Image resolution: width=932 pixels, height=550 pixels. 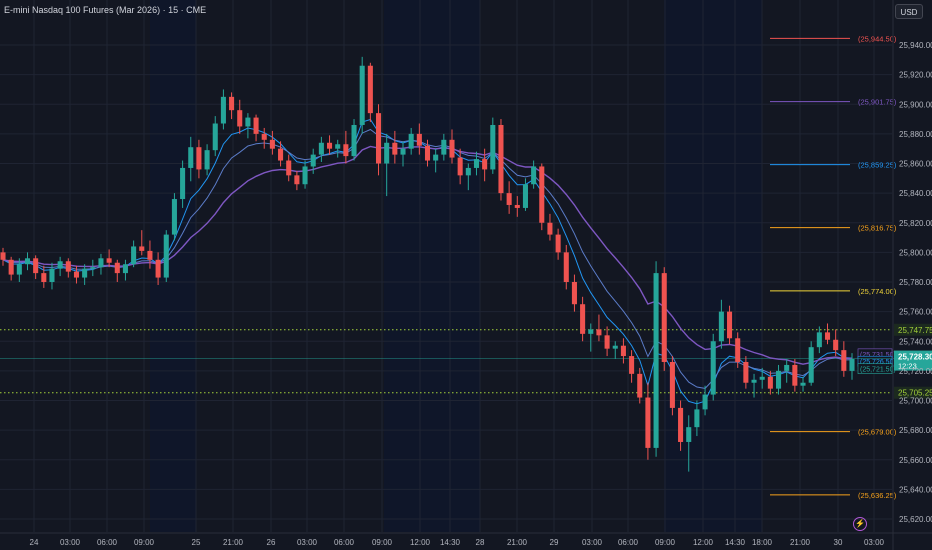 What do you see at coordinates (915, 45) in the screenshot?
I see `y-tick-label: 25,940.00` at bounding box center [915, 45].